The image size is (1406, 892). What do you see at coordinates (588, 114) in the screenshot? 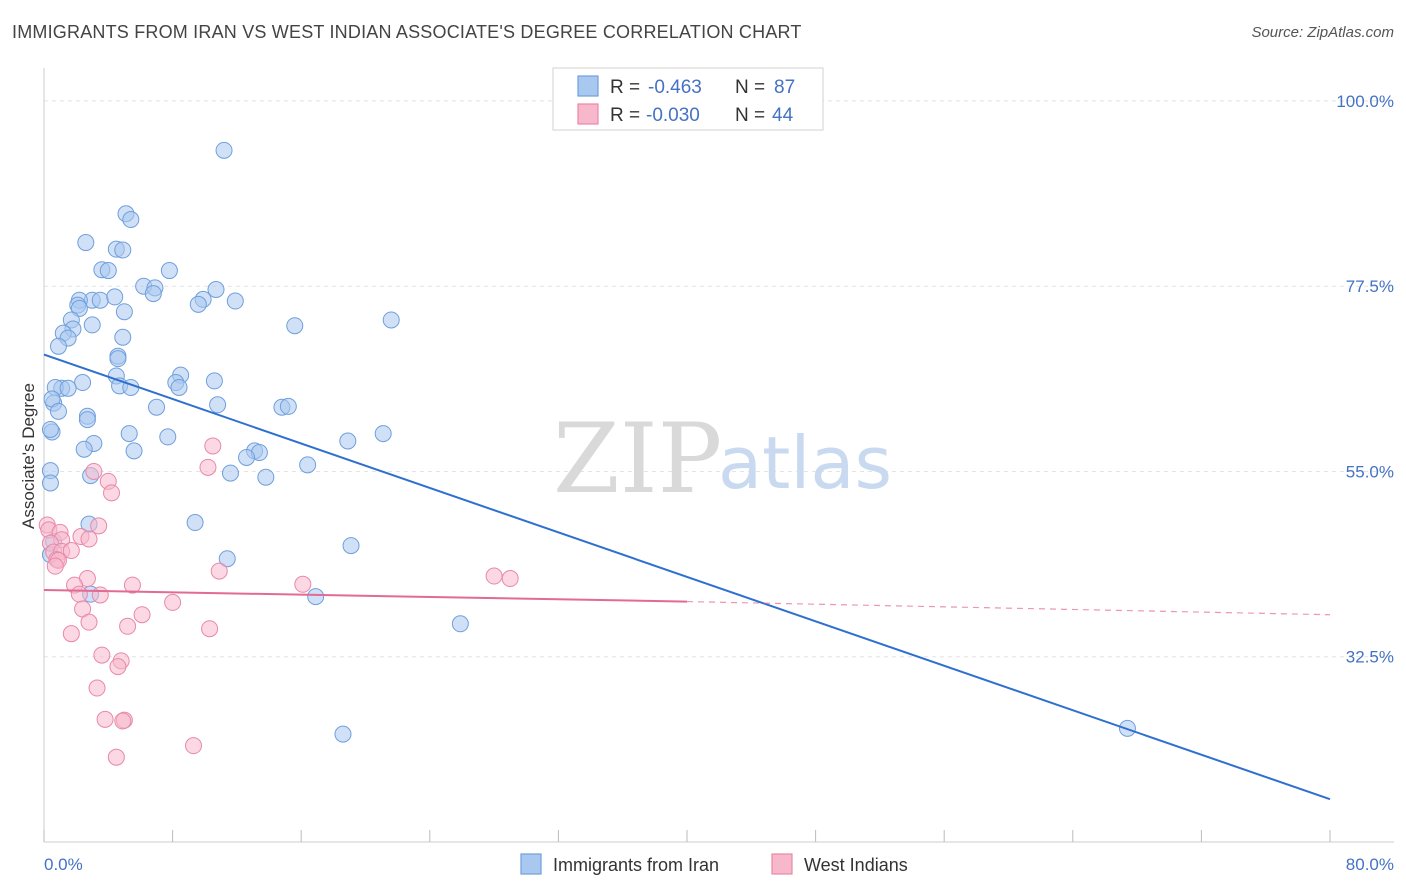
I see `legend-swatch-west-indians` at bounding box center [588, 114].